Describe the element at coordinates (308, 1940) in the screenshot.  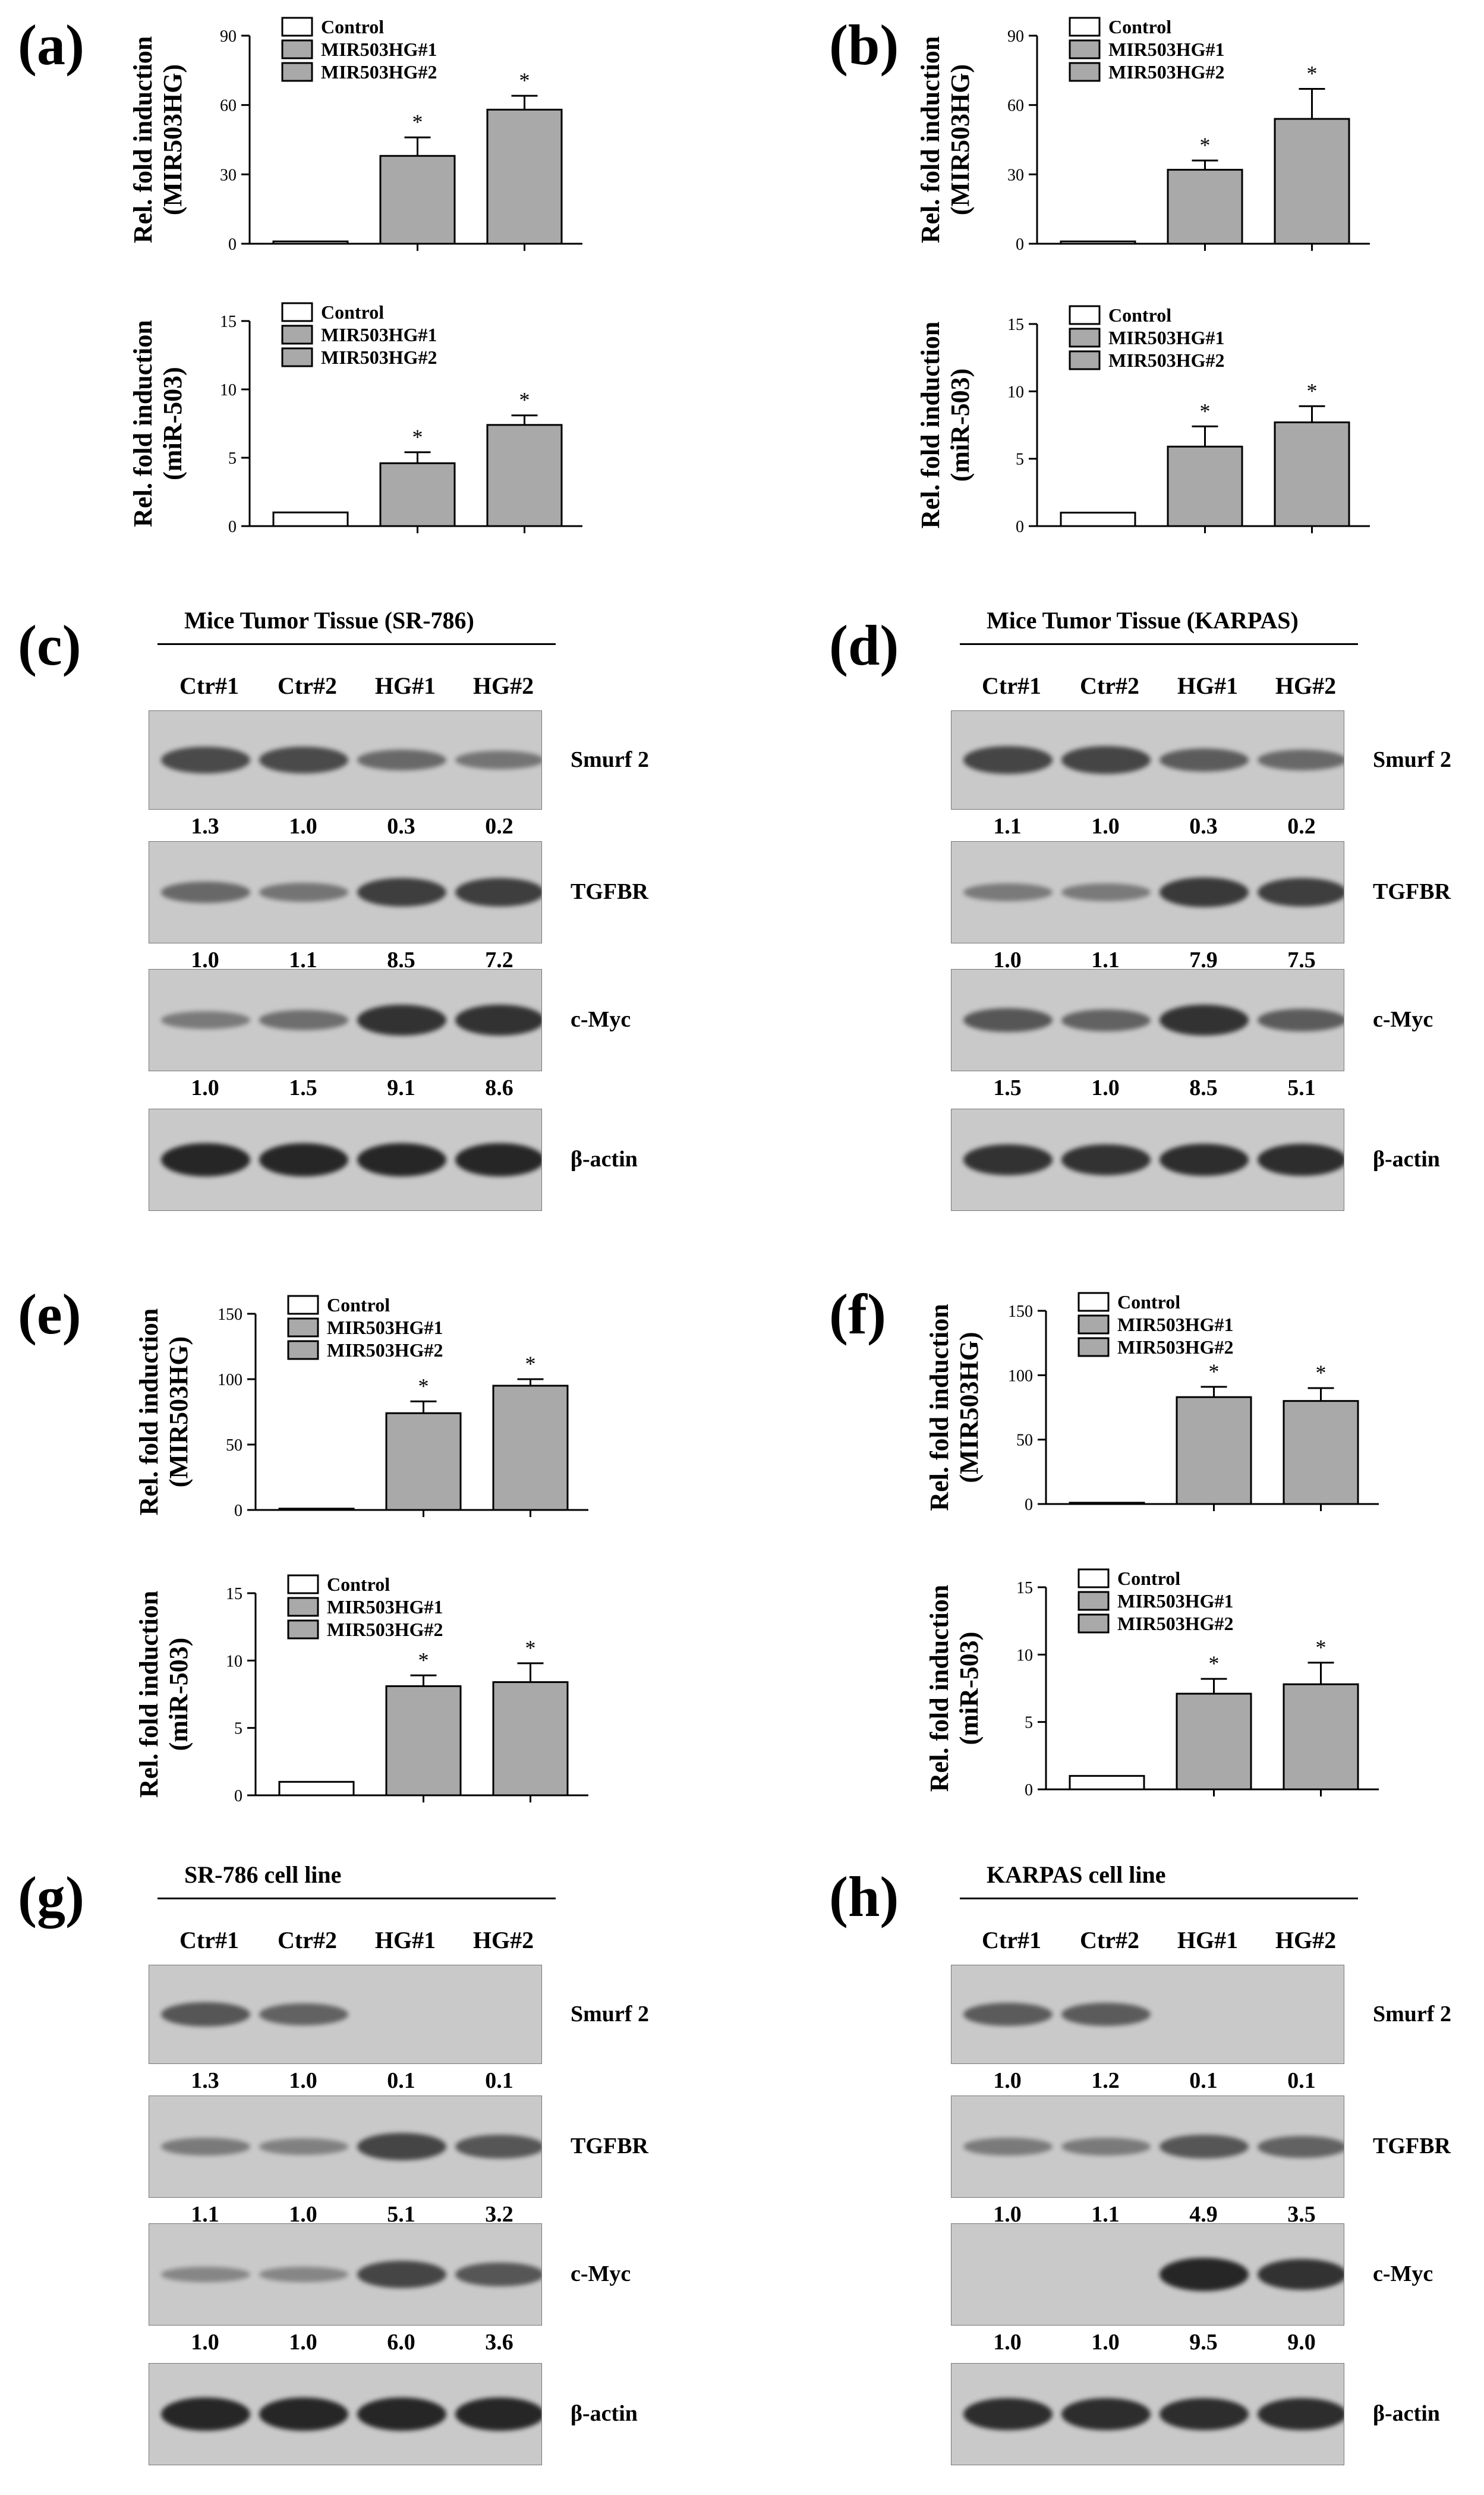
I see `lane-label: Ctr#2` at that location.